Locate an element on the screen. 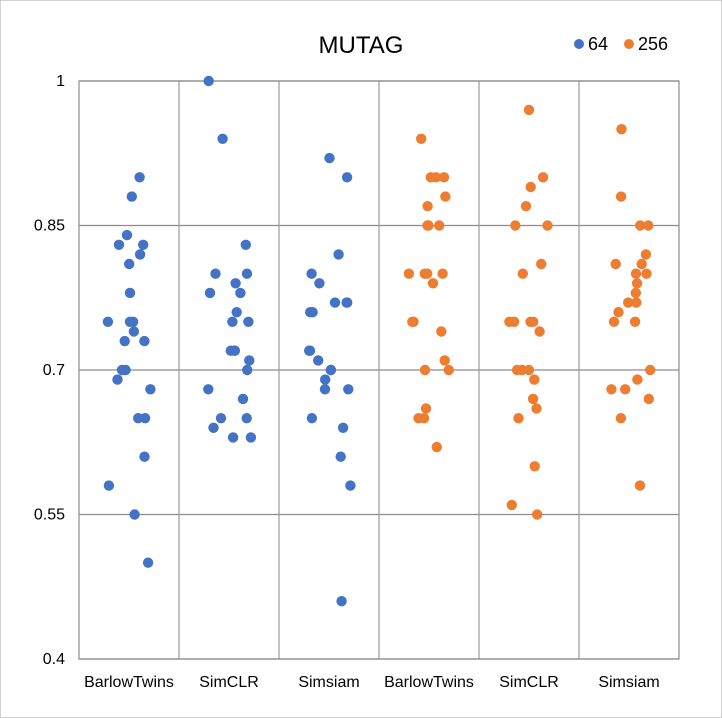 This screenshot has width=722, height=718. x-tick-label: Simsiam is located at coordinates (628, 682).